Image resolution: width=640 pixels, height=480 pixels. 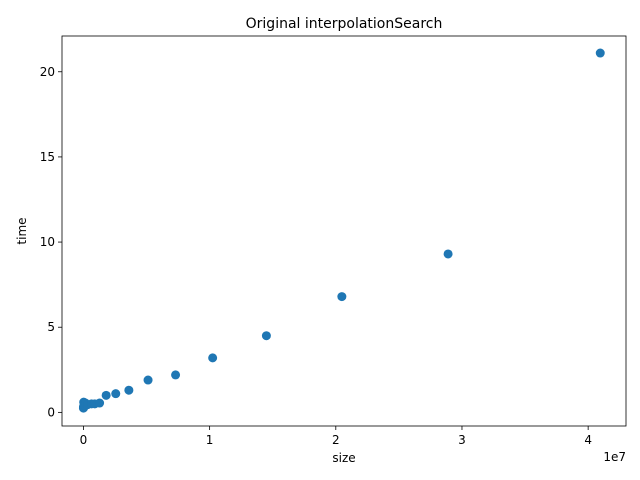 I want to click on y-tick-label: 10, so click(x=47, y=242).